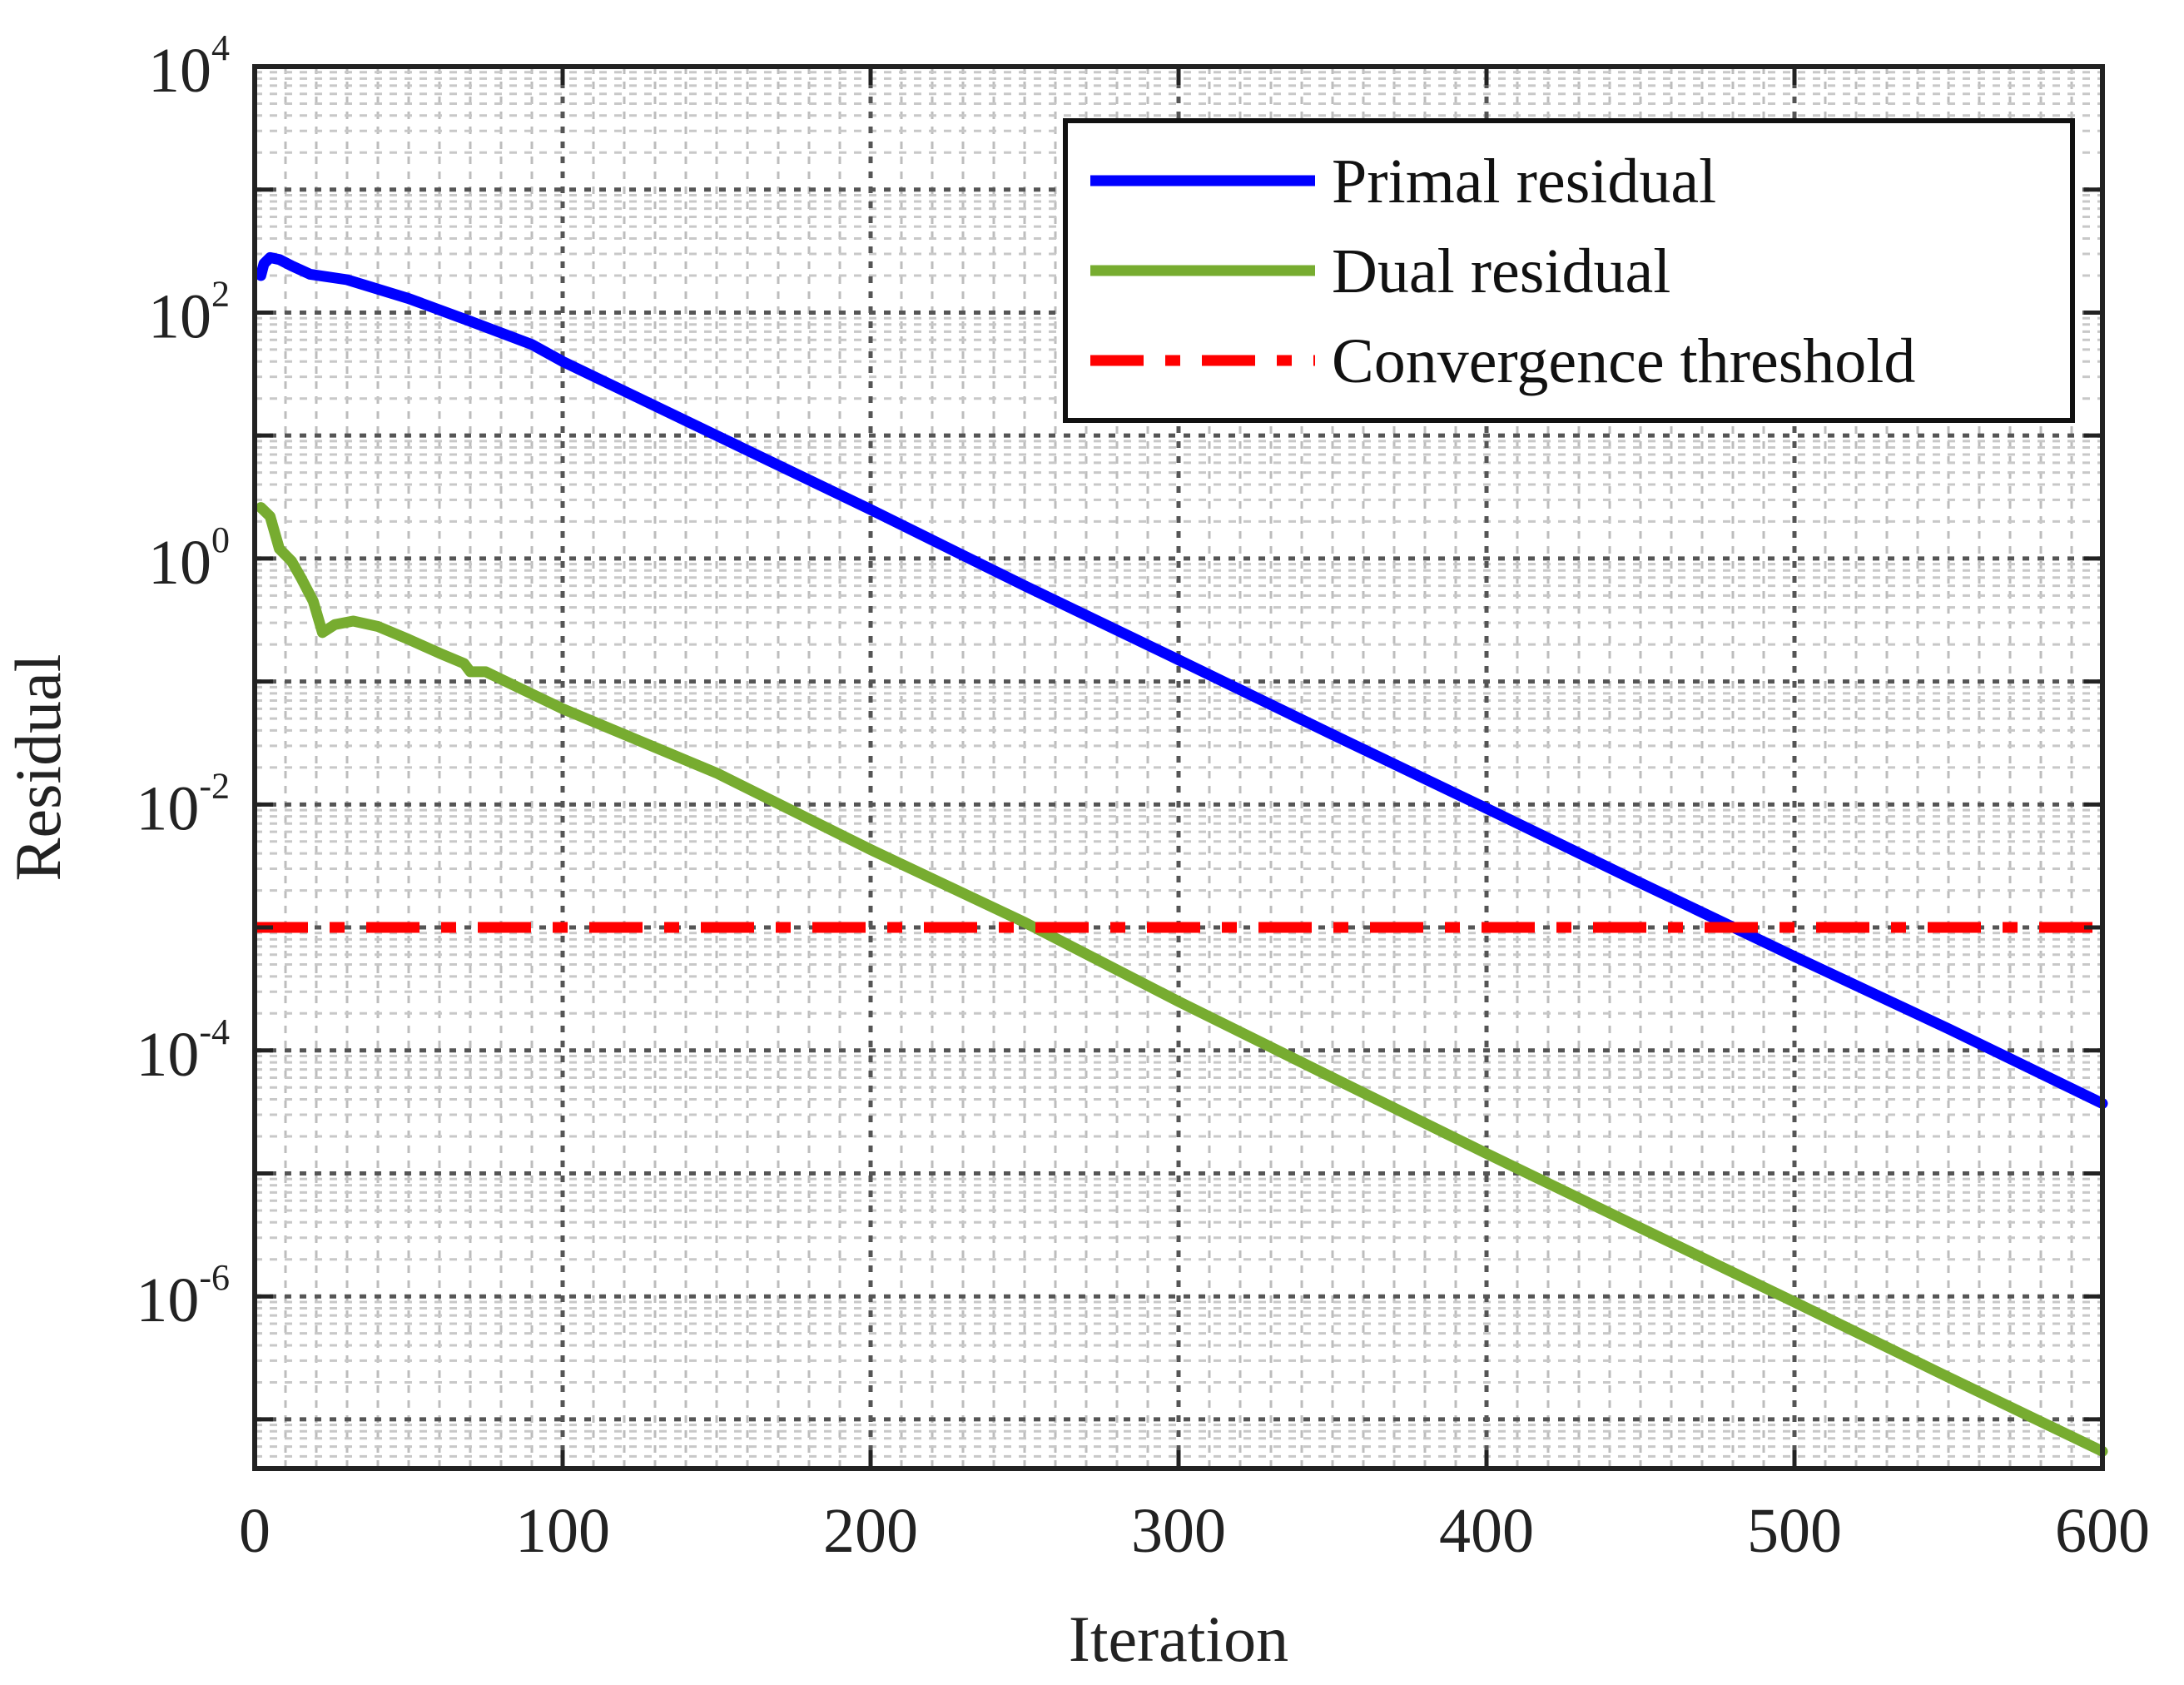 The width and height of the screenshot is (2184, 1685). What do you see at coordinates (1623, 361) in the screenshot?
I see `legend-label: Convergence threshold` at bounding box center [1623, 361].